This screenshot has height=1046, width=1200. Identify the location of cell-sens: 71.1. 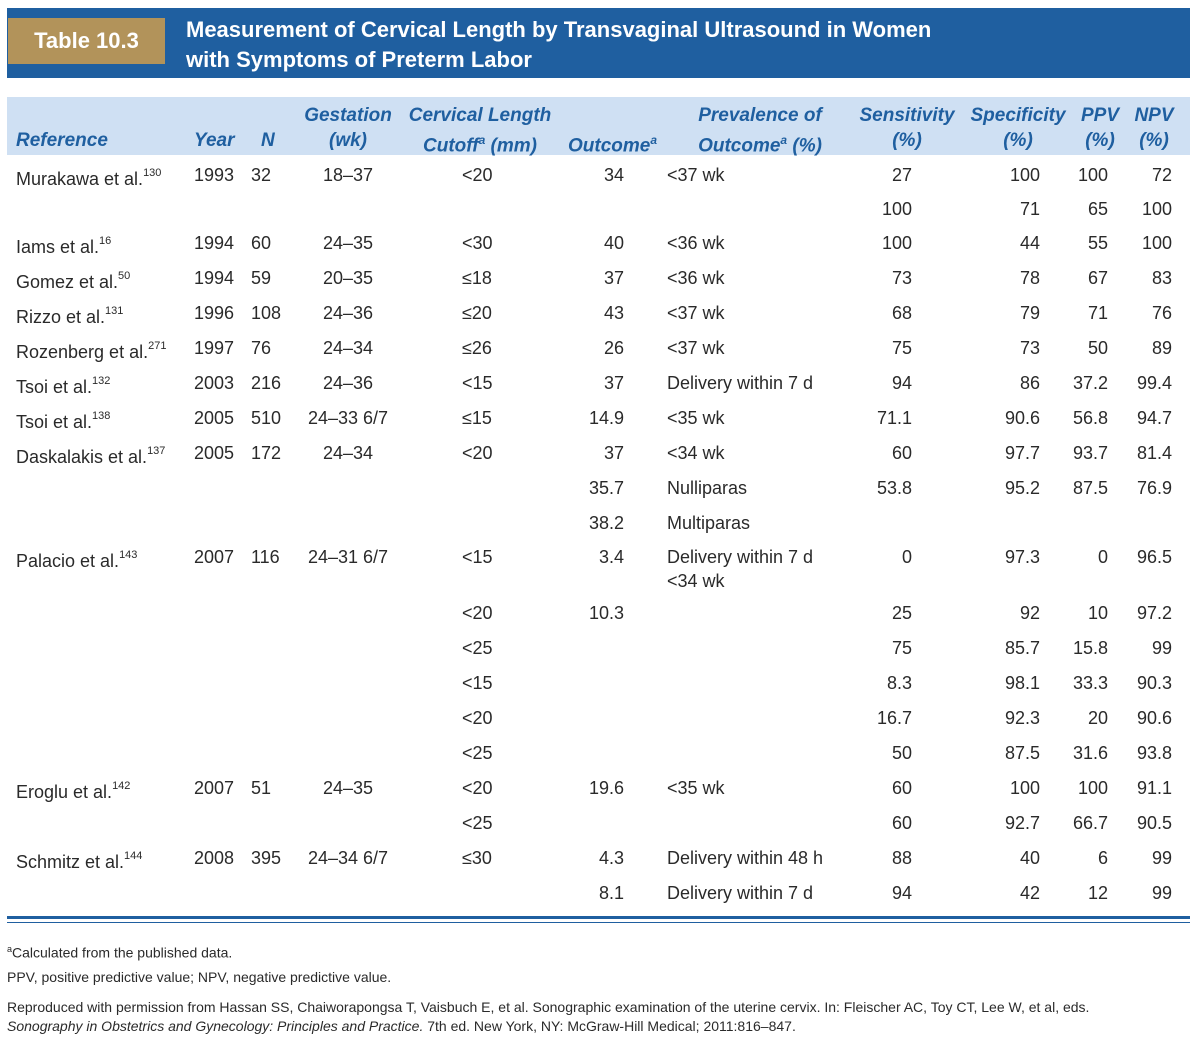
(894, 418).